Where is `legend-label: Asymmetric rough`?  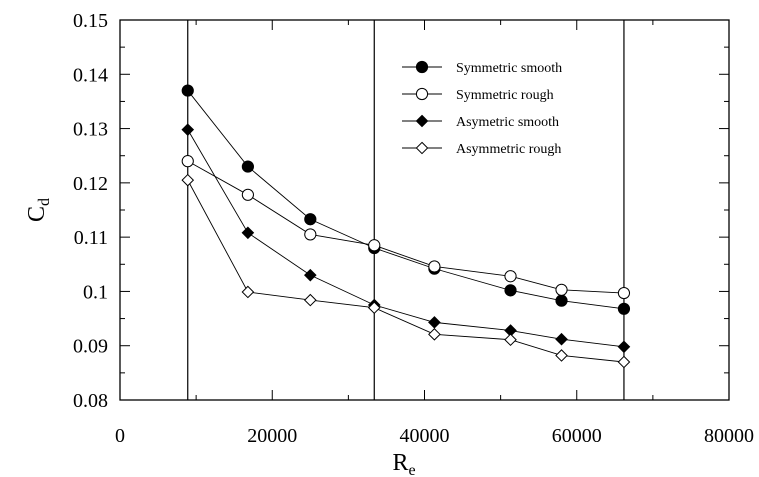 legend-label: Asymmetric rough is located at coordinates (508, 149).